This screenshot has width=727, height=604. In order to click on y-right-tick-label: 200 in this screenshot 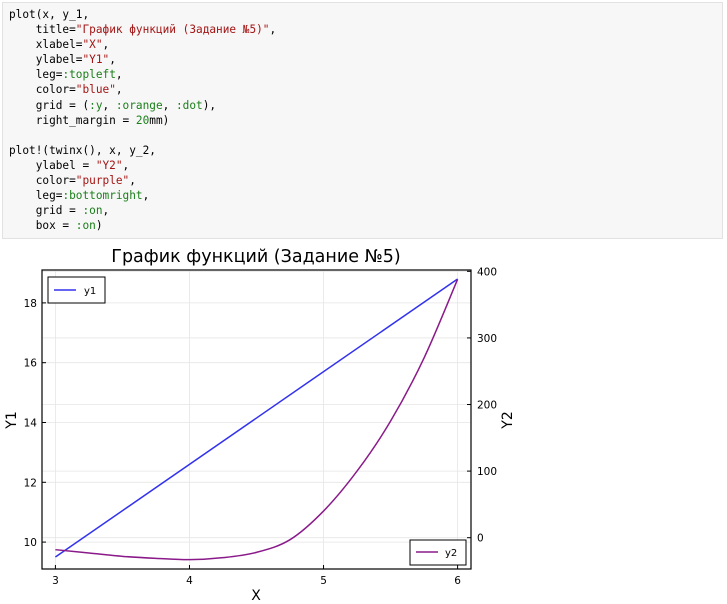, I will do `click(487, 406)`.